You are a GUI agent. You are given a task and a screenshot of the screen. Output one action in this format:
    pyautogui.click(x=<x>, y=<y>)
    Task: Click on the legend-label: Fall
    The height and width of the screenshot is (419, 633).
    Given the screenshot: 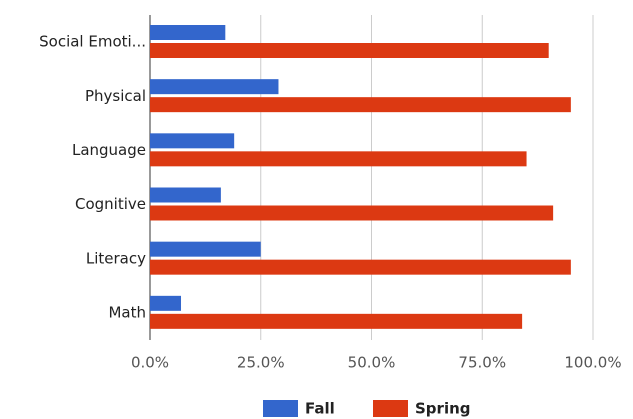 What is the action you would take?
    pyautogui.click(x=320, y=409)
    